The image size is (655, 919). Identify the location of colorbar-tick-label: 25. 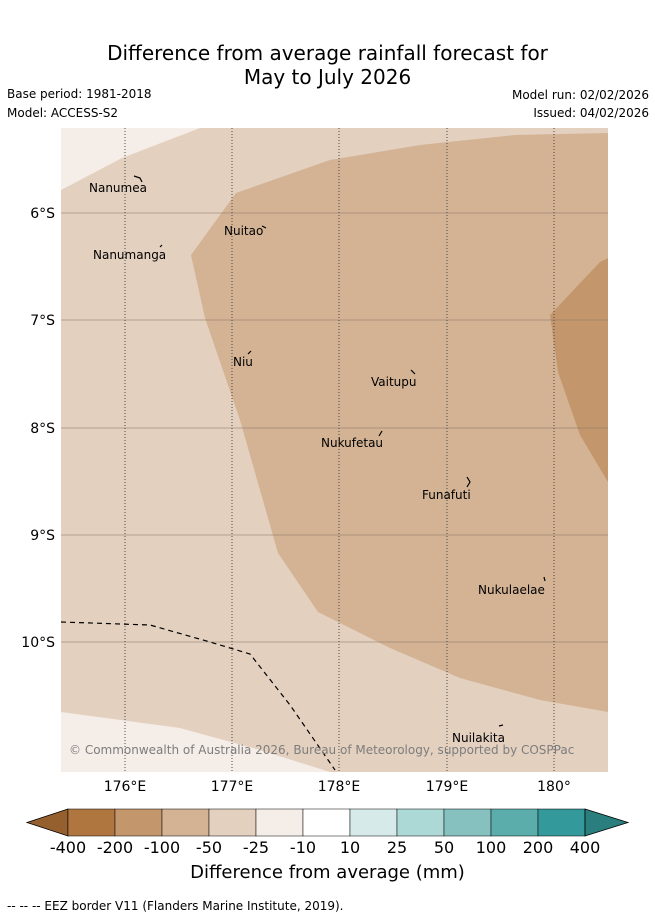
(397, 847).